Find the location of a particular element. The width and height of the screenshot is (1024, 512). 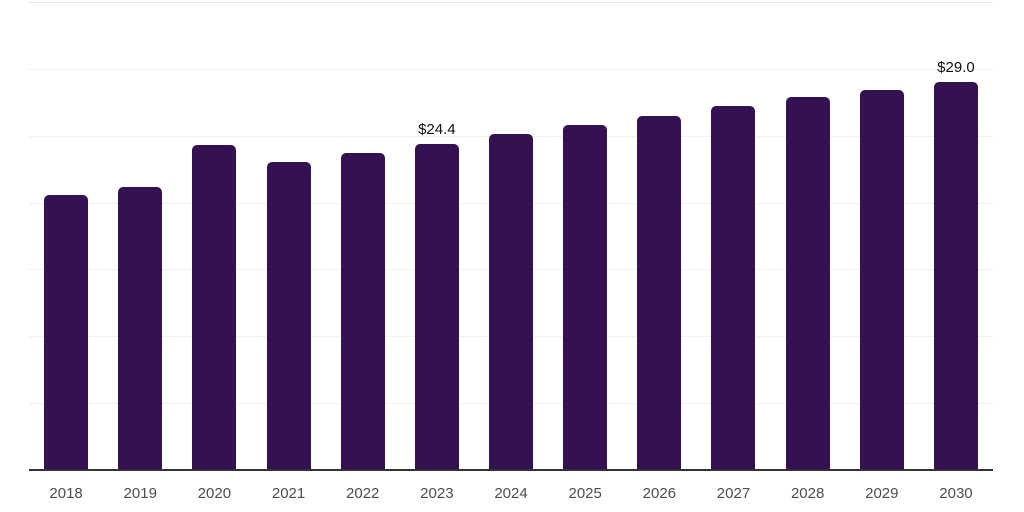

x-tick-label-2027: 2027 is located at coordinates (733, 493).